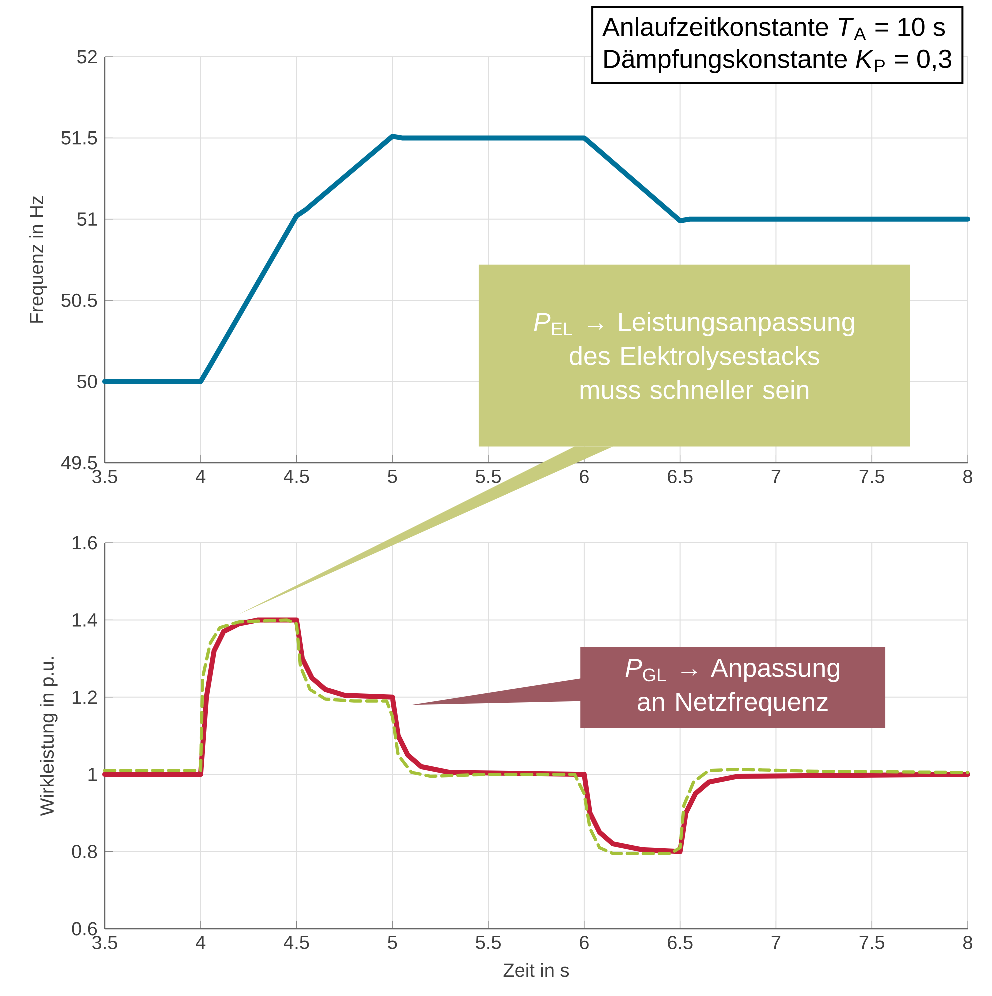  I want to click on y-tick-label: 50, so click(88, 382).